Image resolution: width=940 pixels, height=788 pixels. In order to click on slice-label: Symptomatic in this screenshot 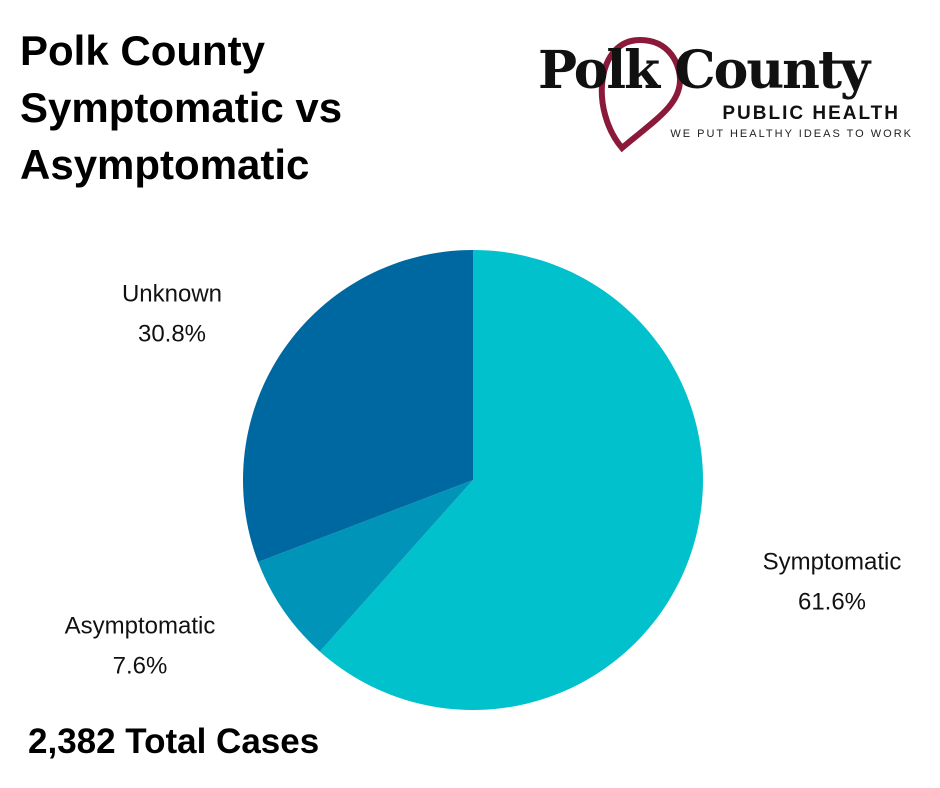, I will do `click(832, 561)`.